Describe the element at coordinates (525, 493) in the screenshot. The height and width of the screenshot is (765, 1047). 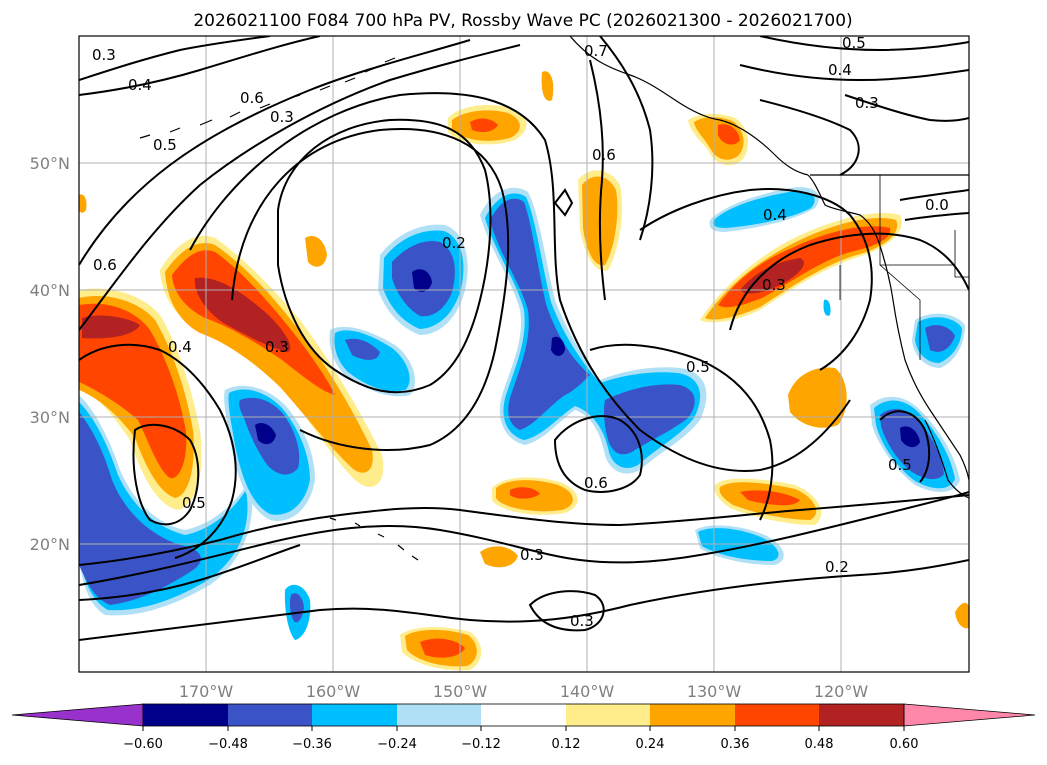
I see `anomaly-145w-pos-core` at that location.